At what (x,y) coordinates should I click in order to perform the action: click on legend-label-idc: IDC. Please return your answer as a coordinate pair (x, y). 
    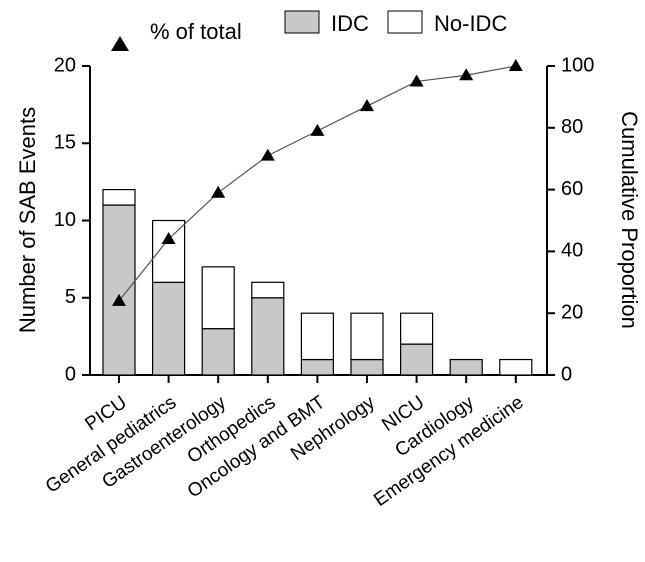
    Looking at the image, I should click on (350, 23).